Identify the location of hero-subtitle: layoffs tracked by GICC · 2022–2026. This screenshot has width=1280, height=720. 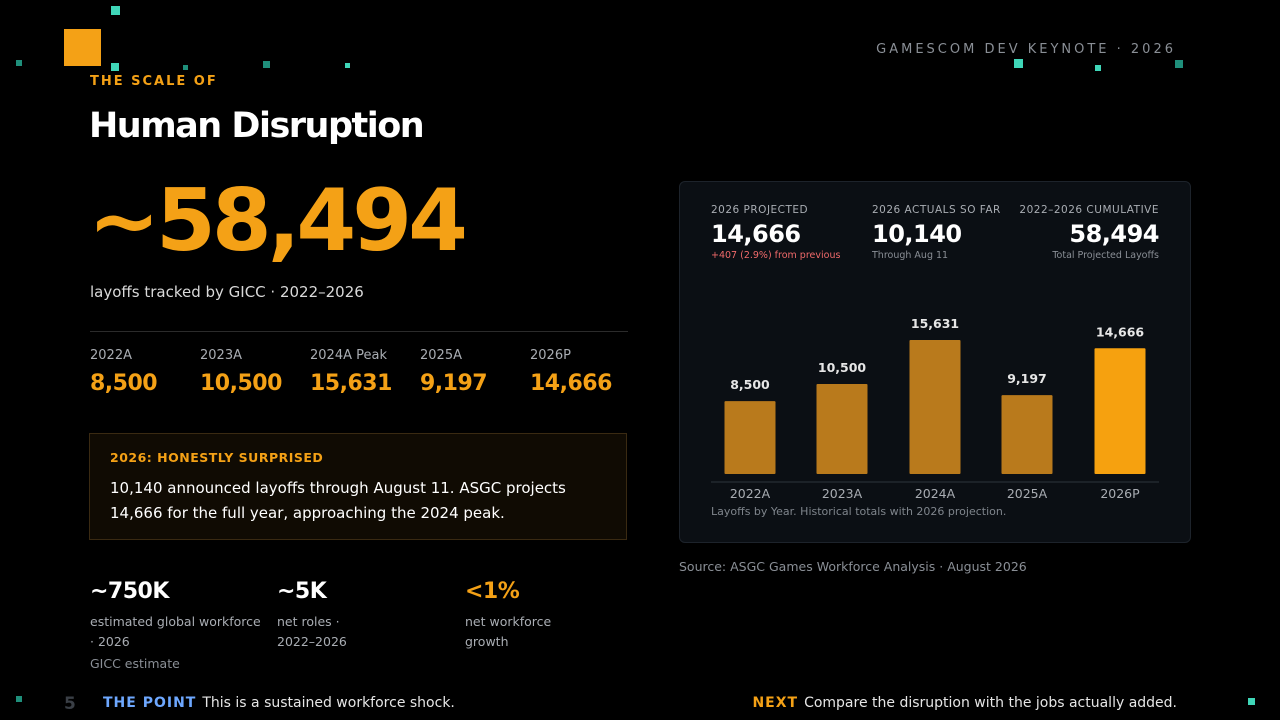
(227, 292).